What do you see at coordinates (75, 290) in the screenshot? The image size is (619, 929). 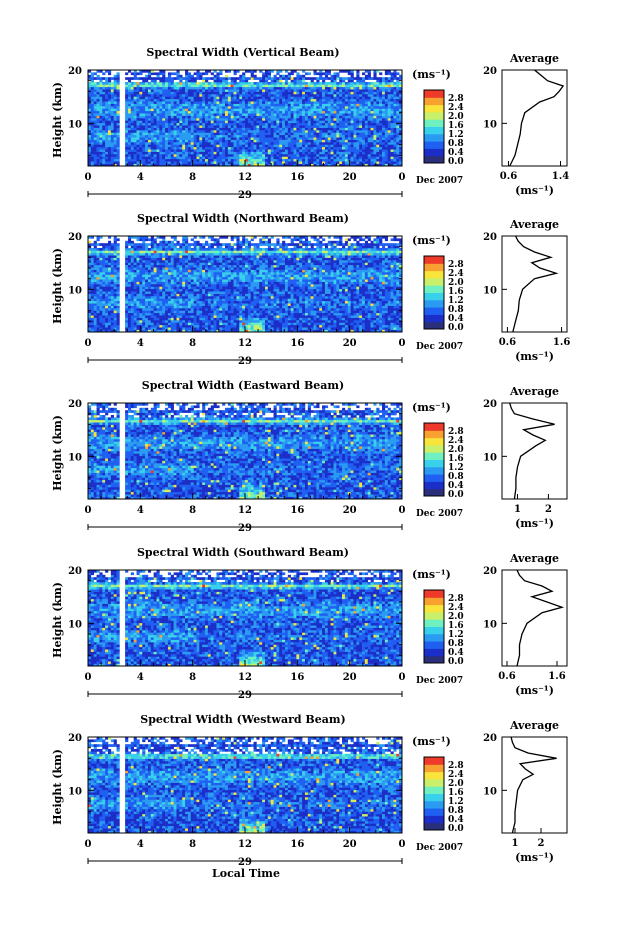 I see `y-tick-label: 10` at bounding box center [75, 290].